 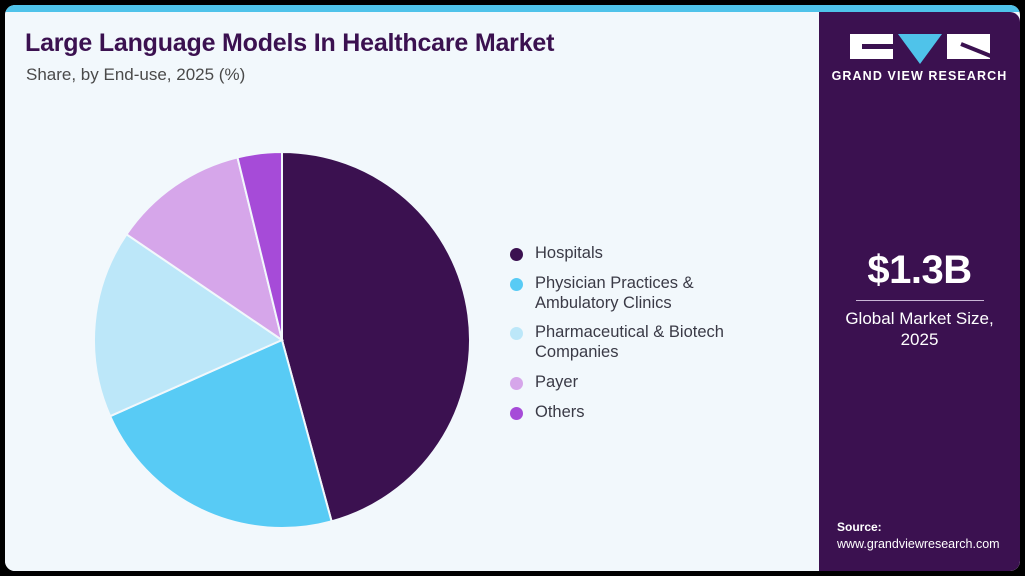 I want to click on market-size-block: $1.3B Global Market Size, 2025, so click(x=919, y=300).